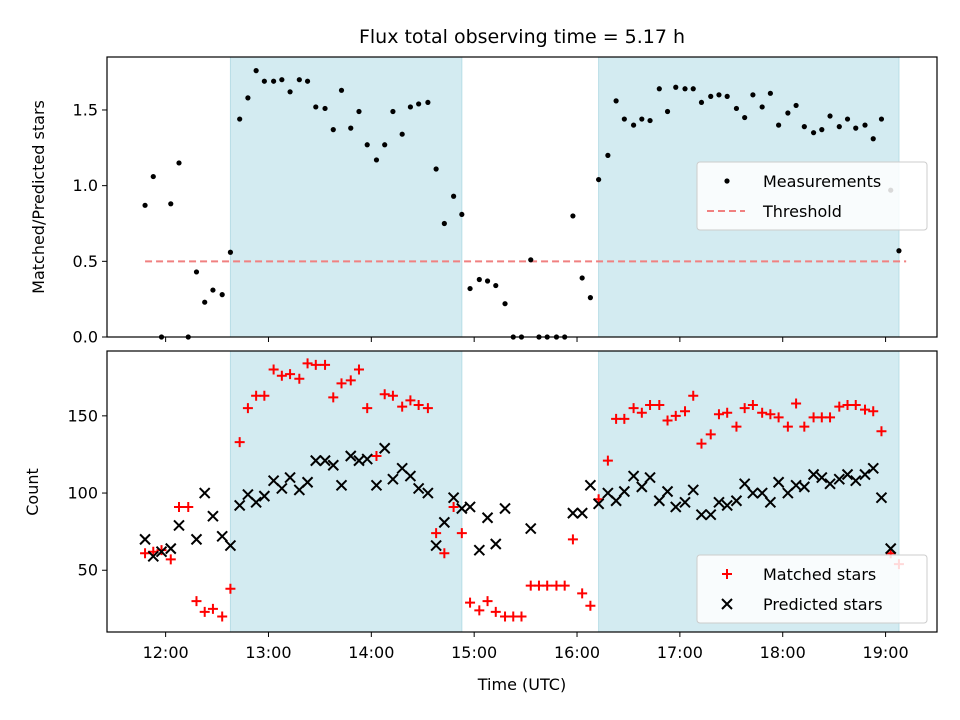 The height and width of the screenshot is (720, 960). Describe the element at coordinates (812, 589) in the screenshot. I see `bottom-legend: Matched stars Predicted stars` at that location.